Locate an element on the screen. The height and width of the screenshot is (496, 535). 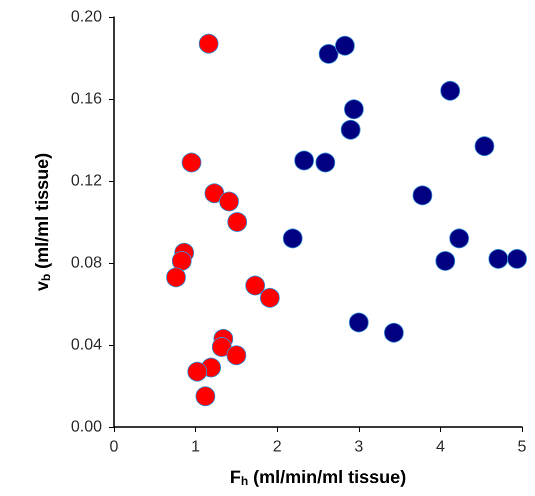
x-tick-label: 3 is located at coordinates (359, 447).